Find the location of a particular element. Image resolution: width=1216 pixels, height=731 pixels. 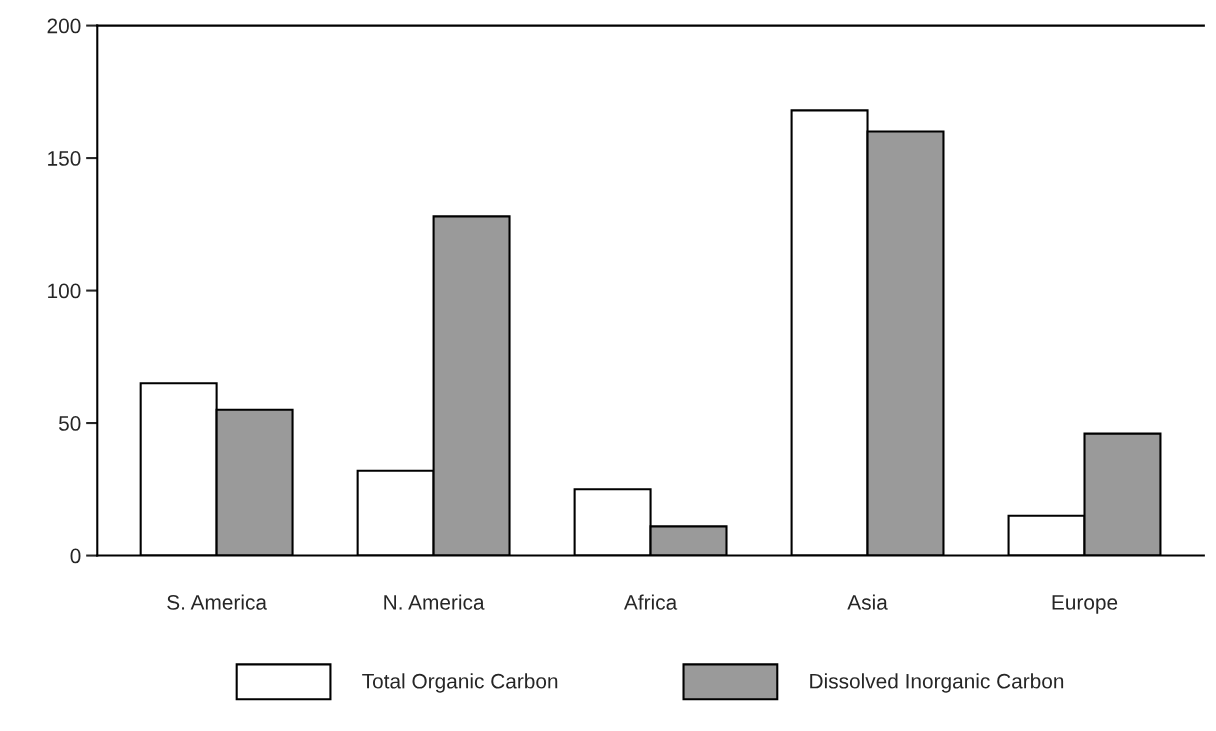

y-tick-label: 150 is located at coordinates (64, 158).